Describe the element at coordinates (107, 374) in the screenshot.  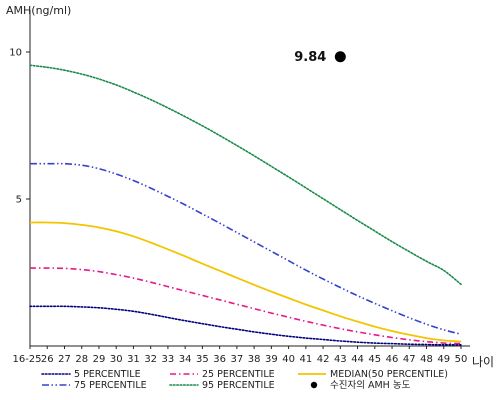
I see `legend-label: 5 PERCENTILE` at that location.